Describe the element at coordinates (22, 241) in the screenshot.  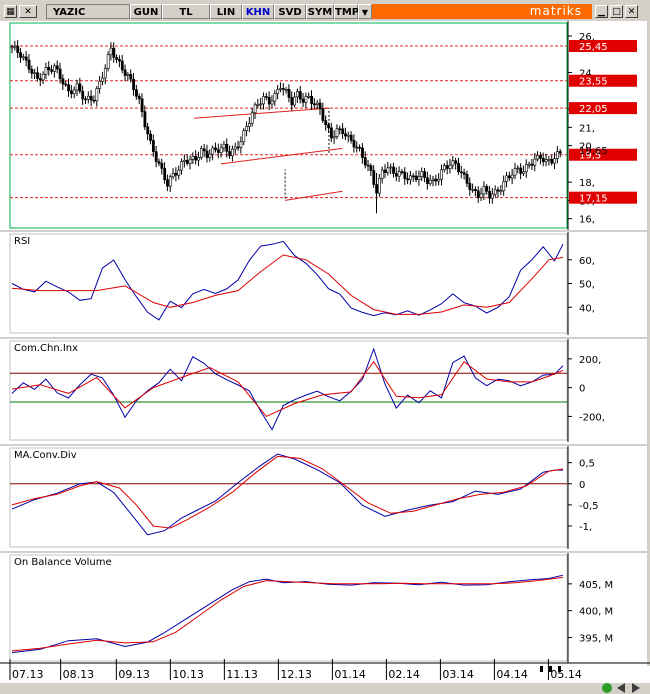
I see `indicator-title: RSI` at that location.